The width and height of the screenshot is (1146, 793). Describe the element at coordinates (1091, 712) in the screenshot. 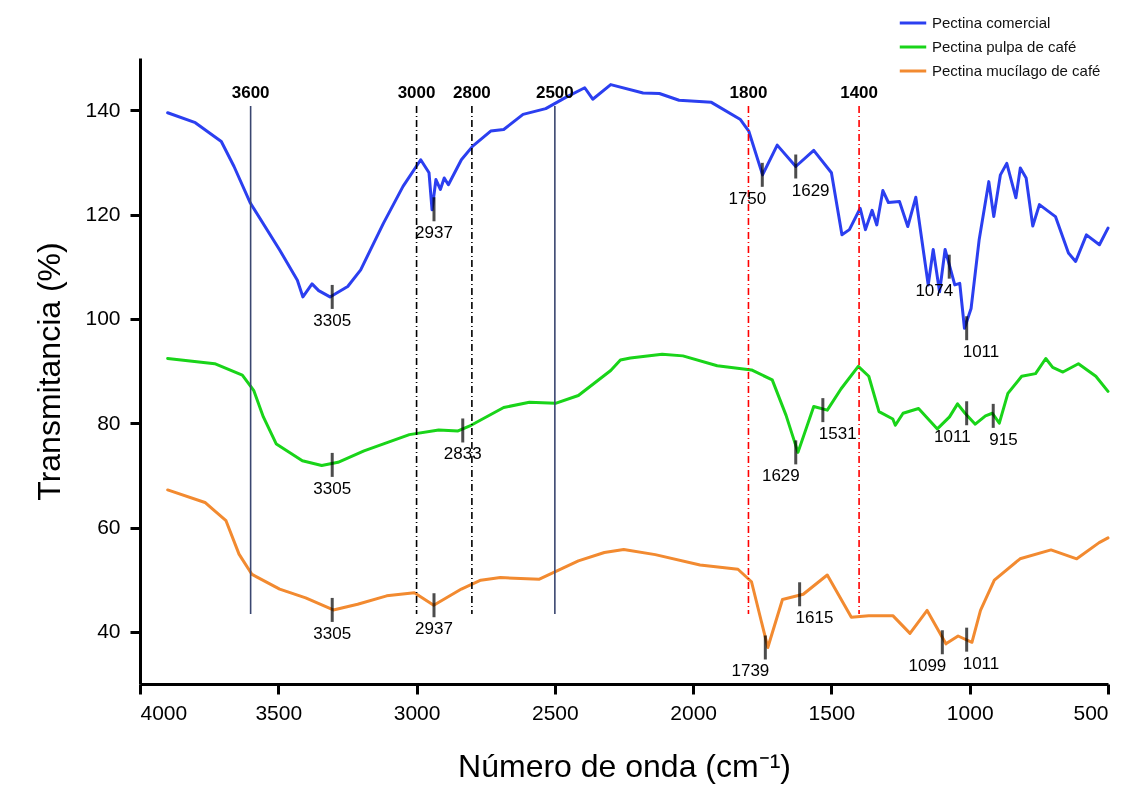

I see `x-tick-label: 500` at that location.